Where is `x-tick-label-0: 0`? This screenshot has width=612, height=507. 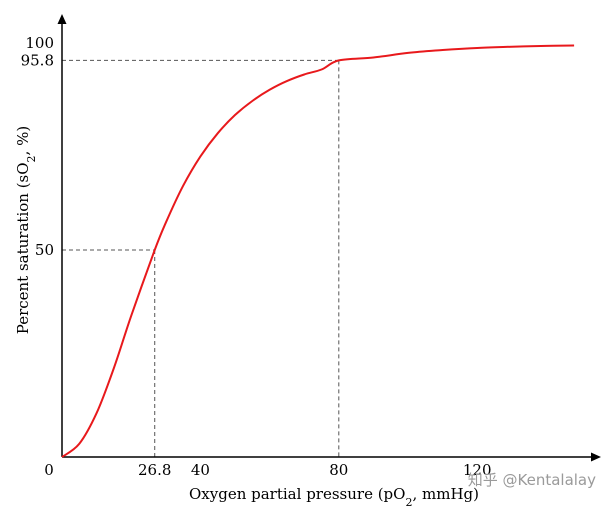
x-tick-label-0: 0 is located at coordinates (49, 470).